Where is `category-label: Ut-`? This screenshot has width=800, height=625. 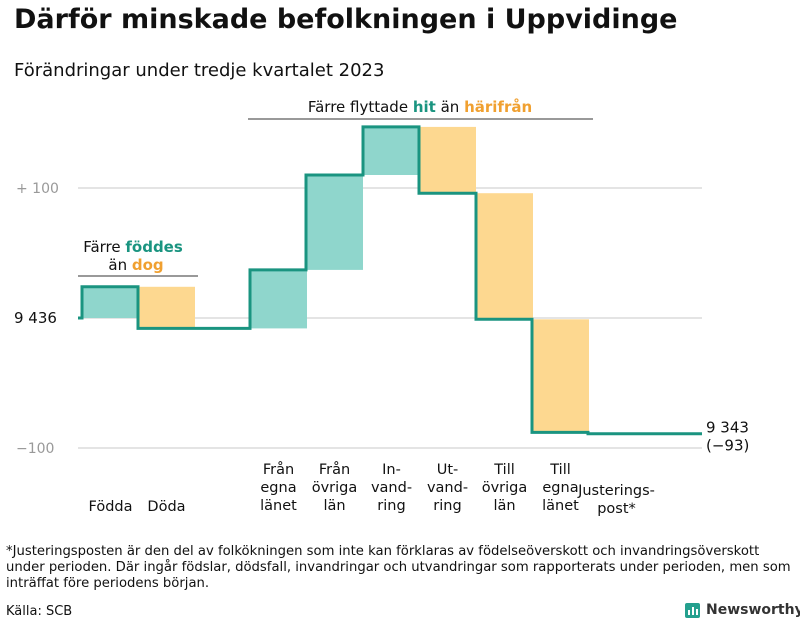
category-label: Ut- is located at coordinates (448, 470).